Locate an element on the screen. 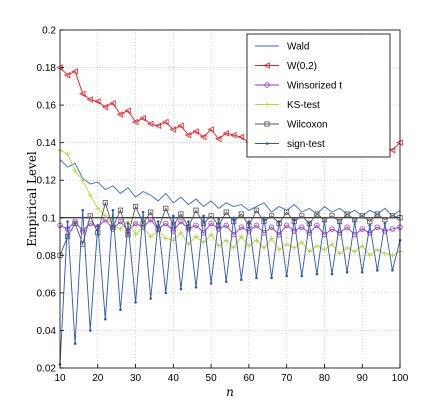  legend-label-0: Wald is located at coordinates (298, 47).